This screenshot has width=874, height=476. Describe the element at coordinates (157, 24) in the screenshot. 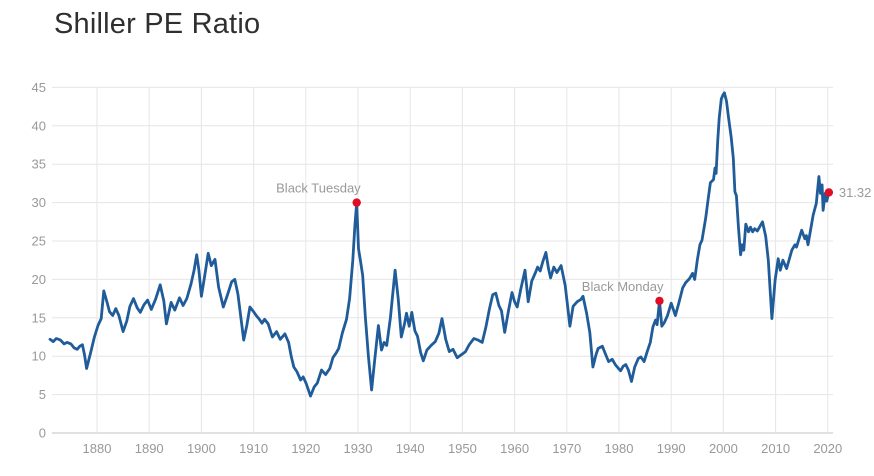

I see `chart-title: Shiller PE Ratio` at that location.